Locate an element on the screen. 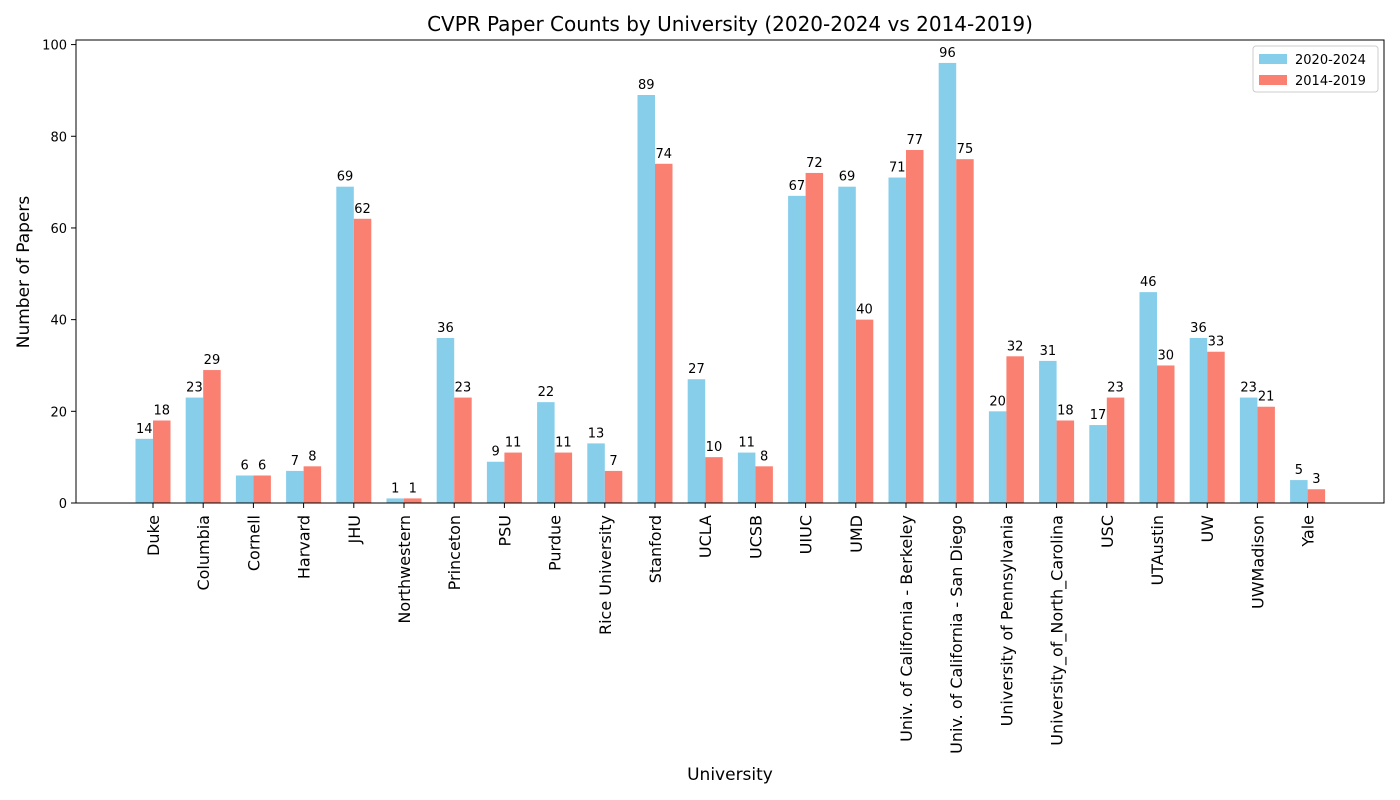 The height and width of the screenshot is (800, 1400). legend-label: 2020-2024 is located at coordinates (1330, 60).